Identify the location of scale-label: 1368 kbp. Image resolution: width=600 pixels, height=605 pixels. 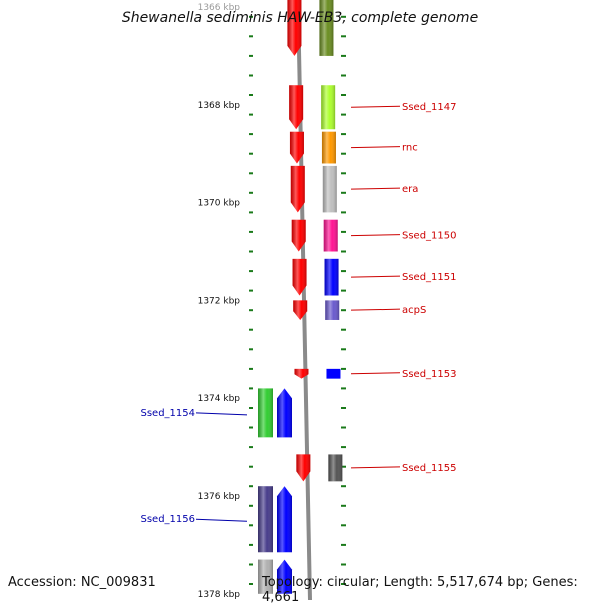
(219, 106).